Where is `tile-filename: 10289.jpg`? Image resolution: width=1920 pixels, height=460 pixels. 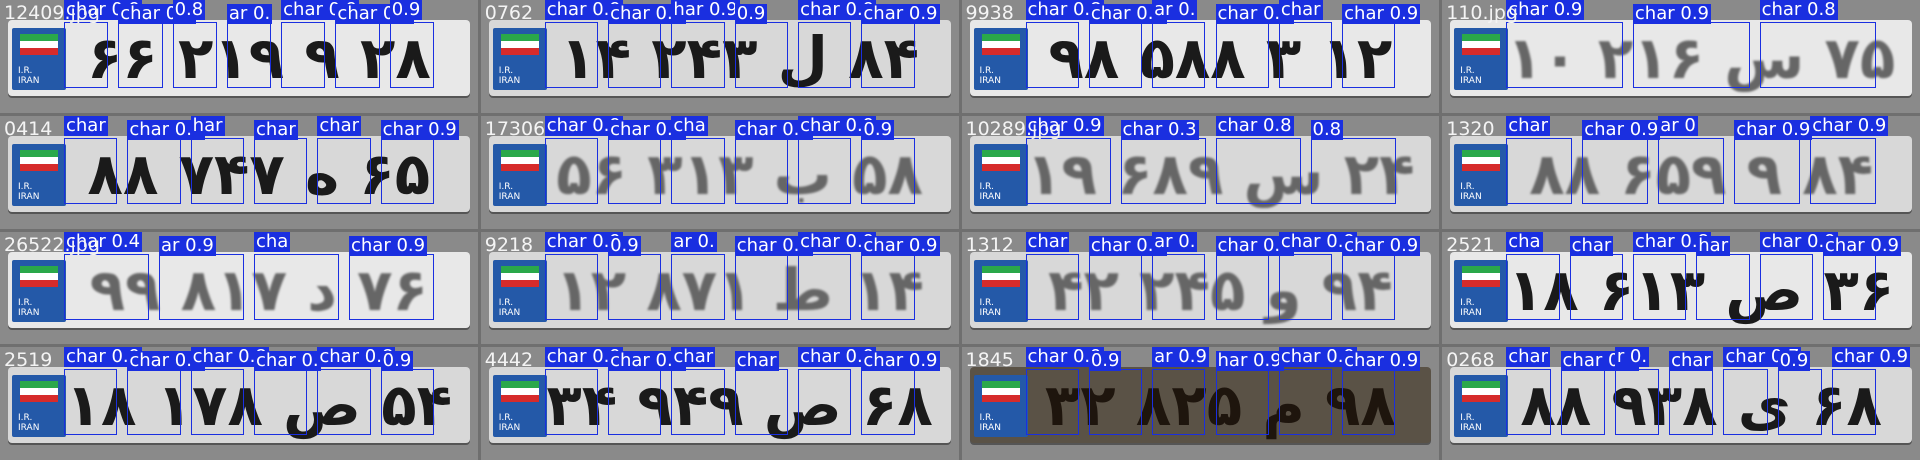 tile-filename: 10289.jpg is located at coordinates (1013, 128).